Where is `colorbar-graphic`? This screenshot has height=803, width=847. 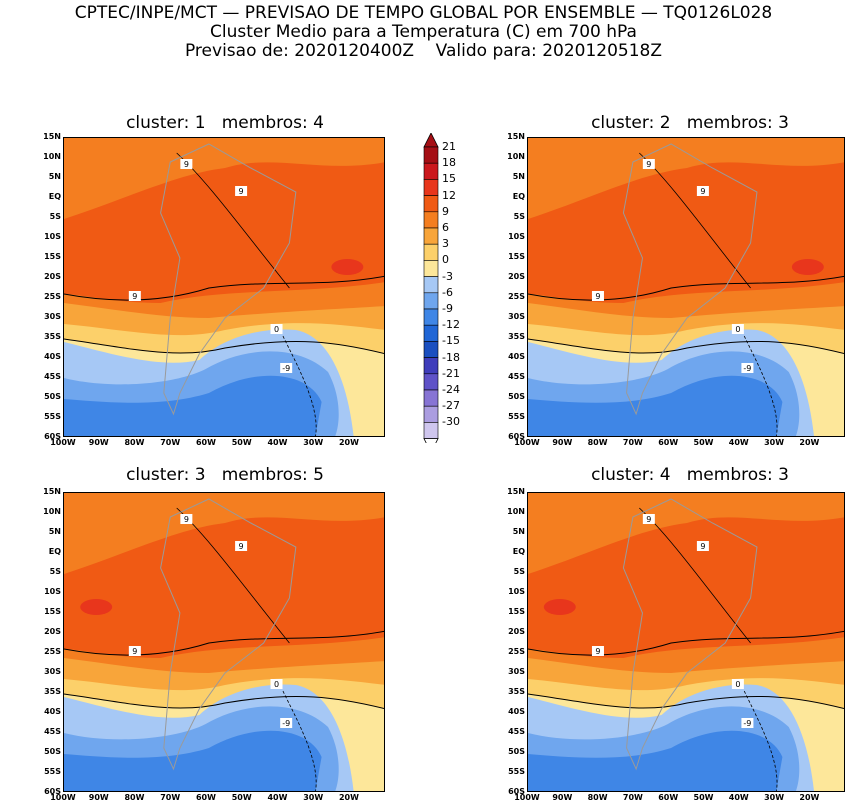
colorbar-graphic is located at coordinates (431, 293).